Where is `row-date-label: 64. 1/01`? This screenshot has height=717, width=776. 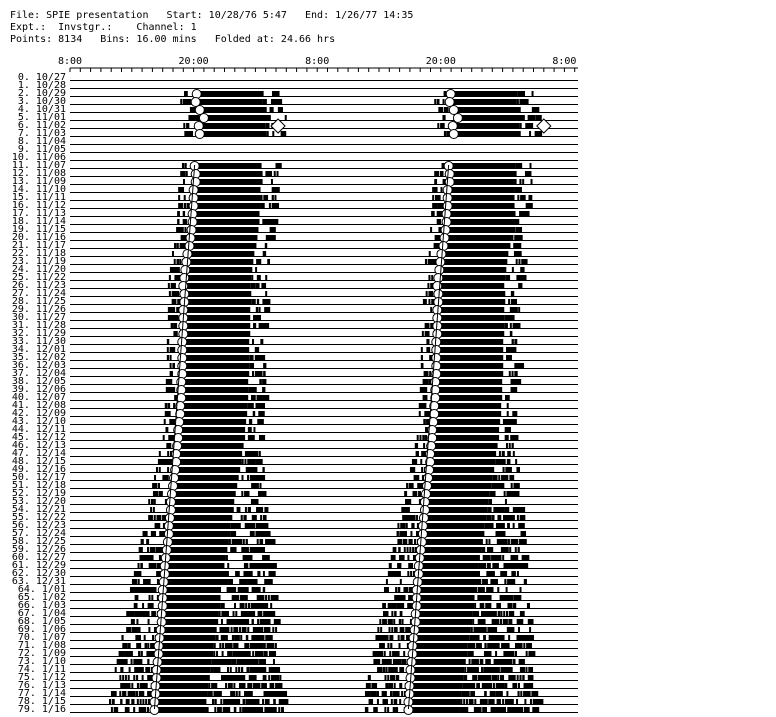
row-date-label: 64. 1/01 is located at coordinates (42, 589).